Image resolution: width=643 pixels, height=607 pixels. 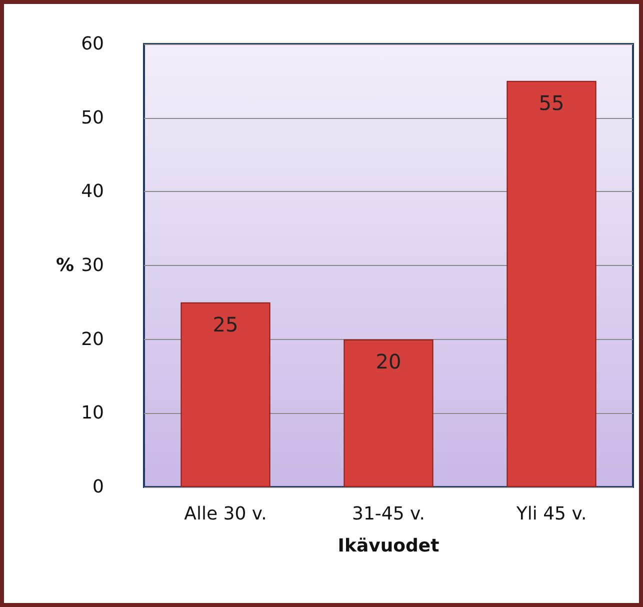 What do you see at coordinates (389, 361) in the screenshot?
I see `data-label: 20` at bounding box center [389, 361].